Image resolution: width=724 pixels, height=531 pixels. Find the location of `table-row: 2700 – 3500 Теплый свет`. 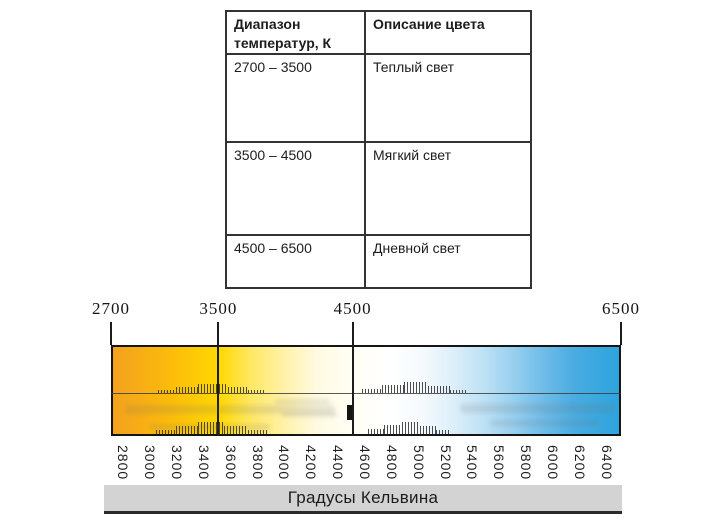

table-row: 2700 – 3500 Теплый свет is located at coordinates (378, 98).